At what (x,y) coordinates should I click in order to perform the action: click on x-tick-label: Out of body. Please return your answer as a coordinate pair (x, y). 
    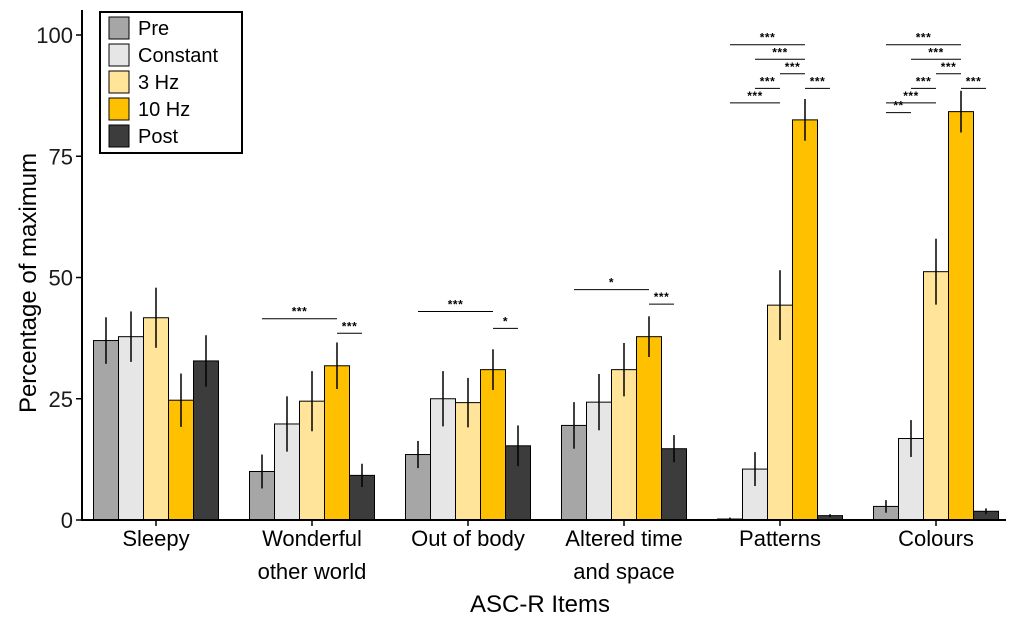
    Looking at the image, I should click on (468, 538).